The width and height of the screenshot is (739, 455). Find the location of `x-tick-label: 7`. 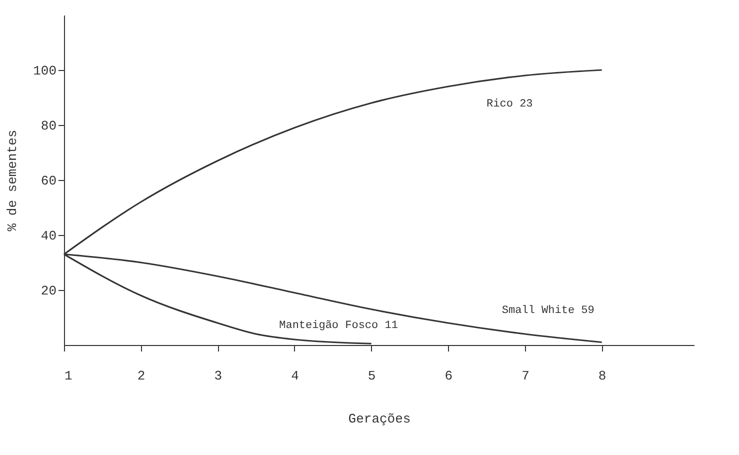

x-tick-label: 7 is located at coordinates (526, 376).